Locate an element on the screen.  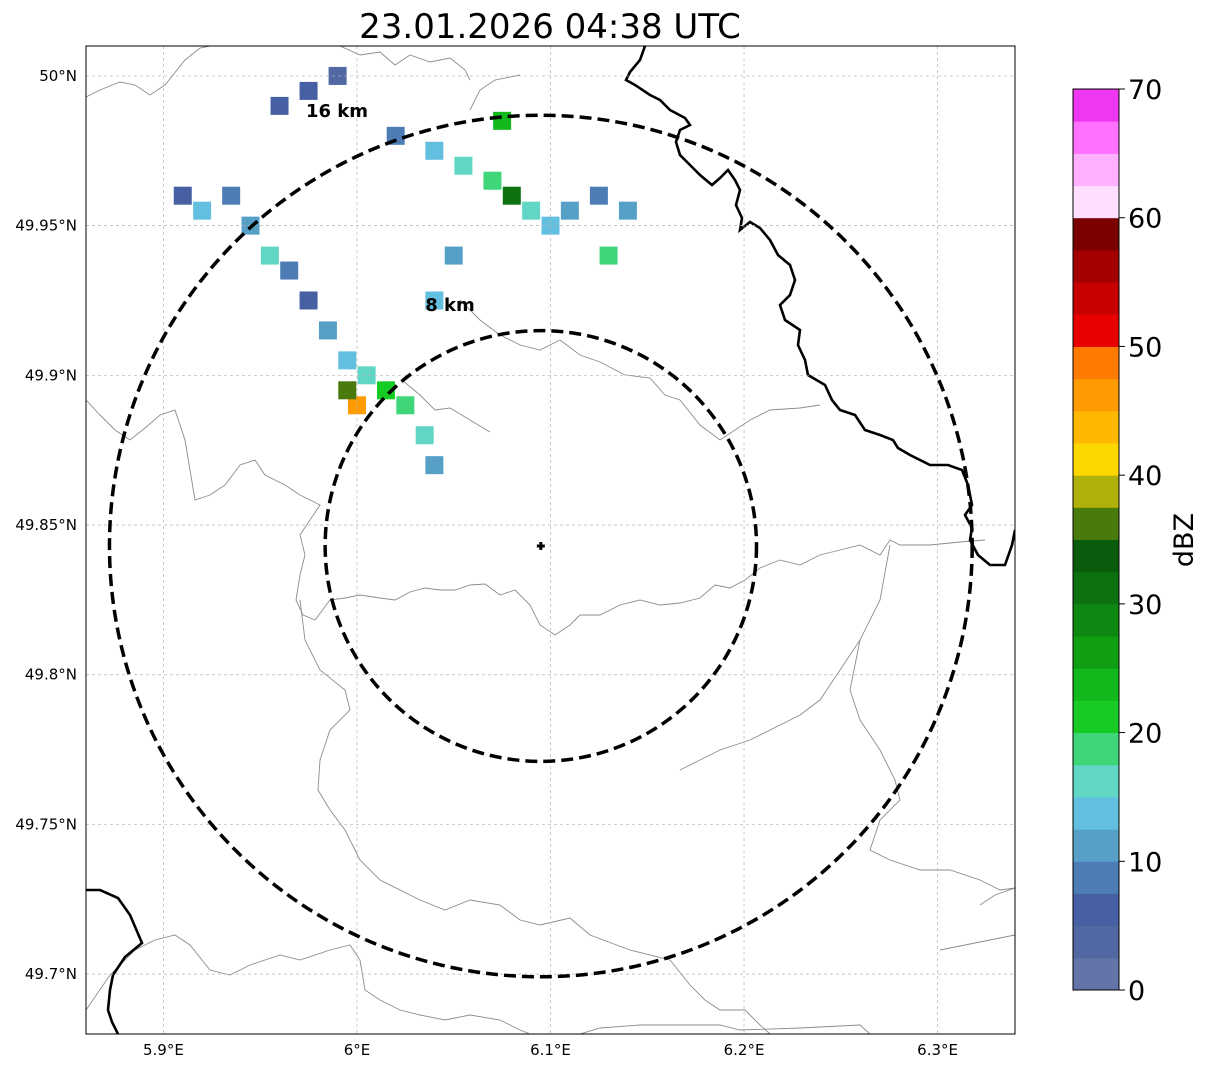
colorbar-tick-label: 0 is located at coordinates (1136, 991).